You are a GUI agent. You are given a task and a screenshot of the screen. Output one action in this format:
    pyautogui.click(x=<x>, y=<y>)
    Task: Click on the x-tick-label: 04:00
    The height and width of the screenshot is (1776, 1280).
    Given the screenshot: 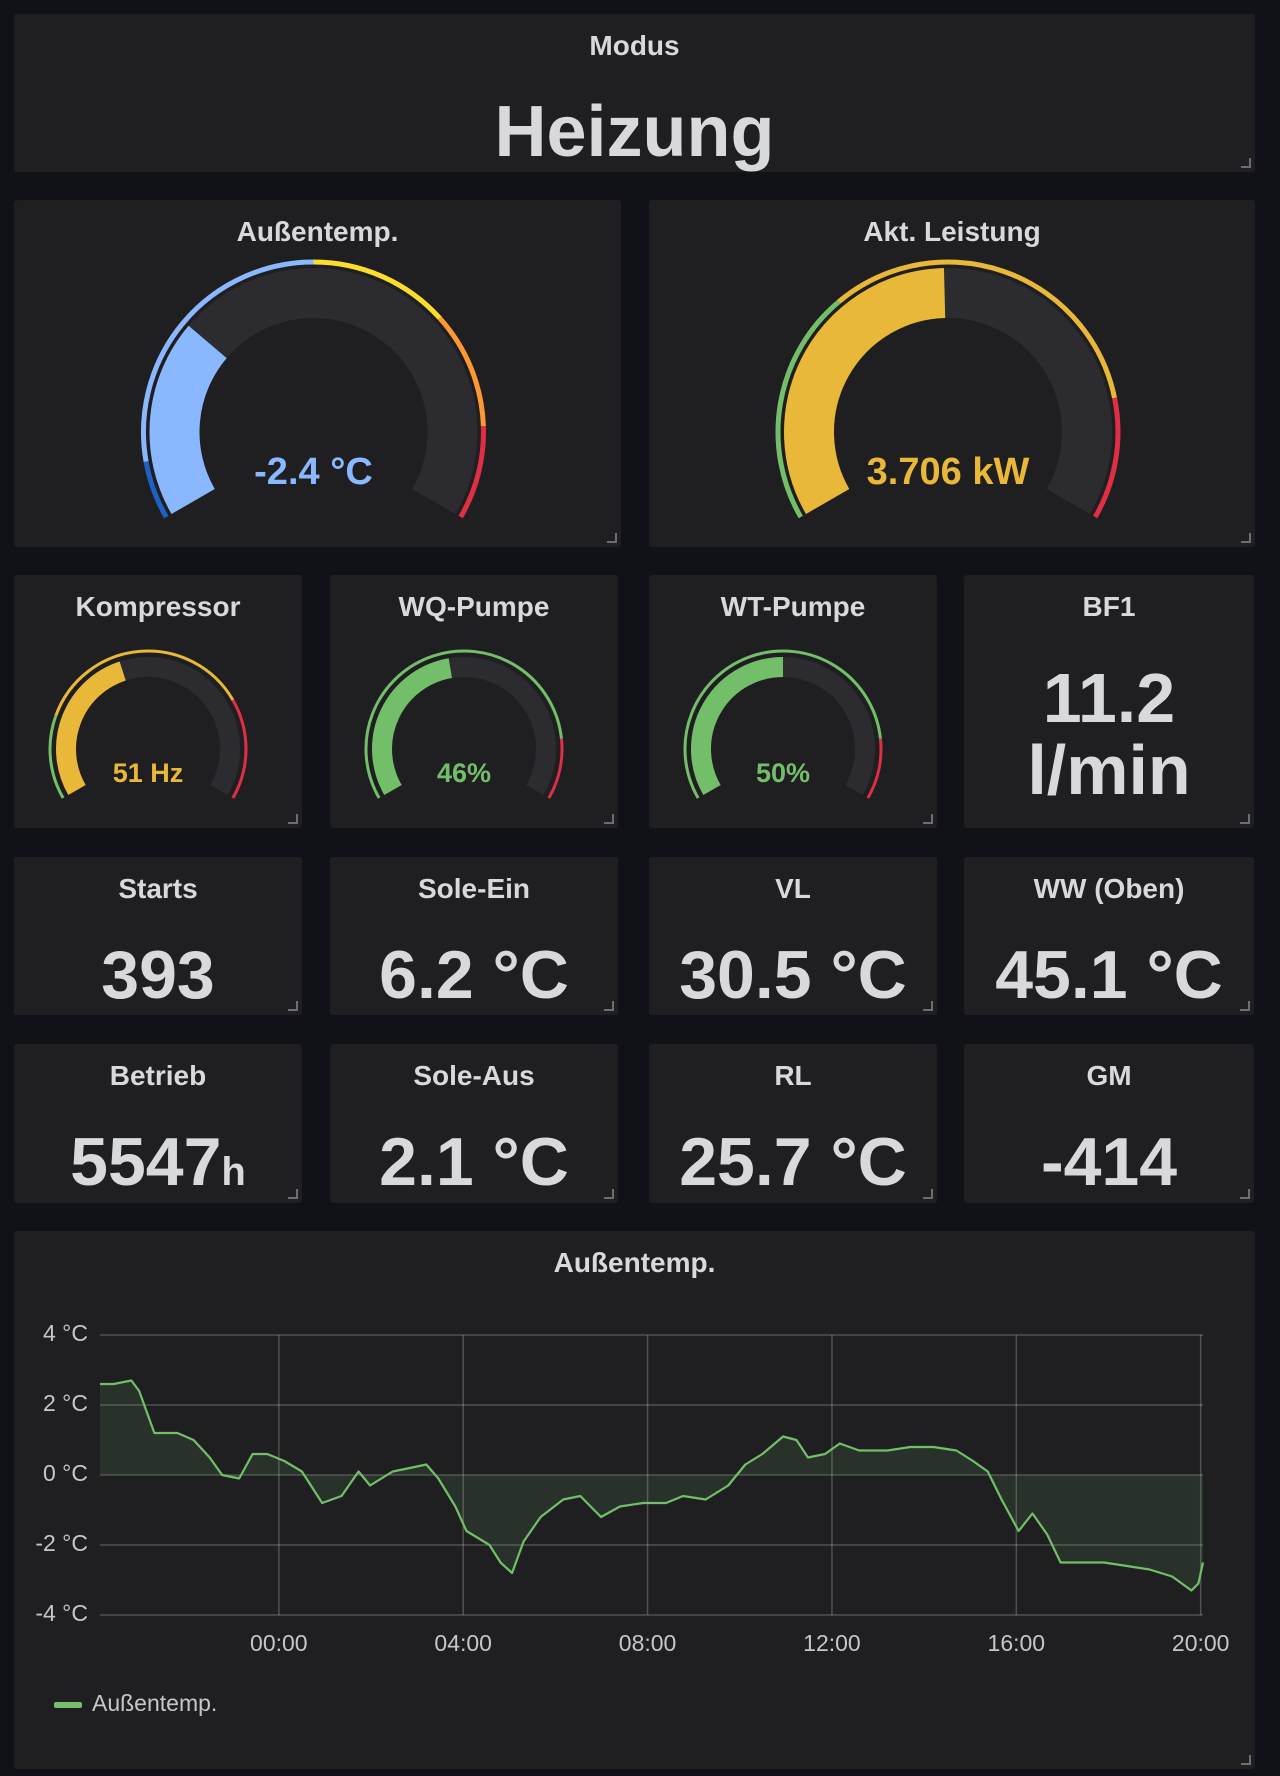 What is the action you would take?
    pyautogui.click(x=463, y=1643)
    